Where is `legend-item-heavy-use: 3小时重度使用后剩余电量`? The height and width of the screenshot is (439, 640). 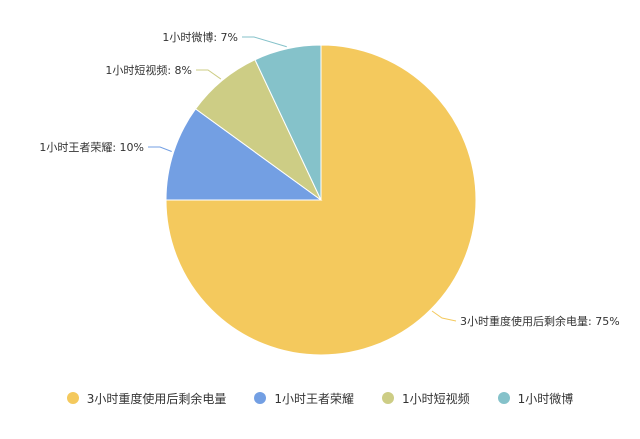
legend-item-heavy-use: 3小时重度使用后剩余电量 is located at coordinates (146, 398).